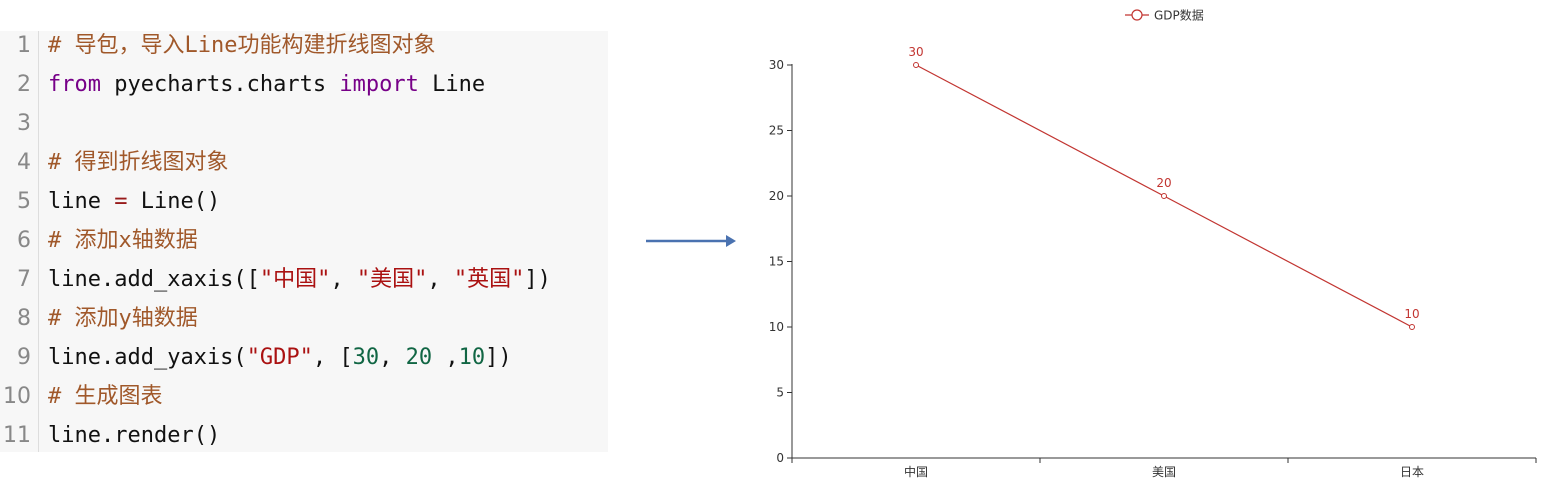 This screenshot has height=499, width=1547. What do you see at coordinates (1163, 183) in the screenshot?
I see `data-label: 20` at bounding box center [1163, 183].